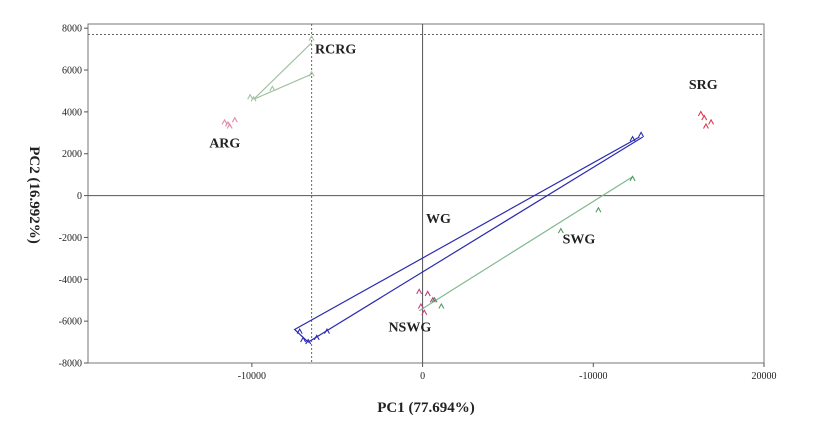 The width and height of the screenshot is (827, 425). What do you see at coordinates (335, 49) in the screenshot?
I see `group-label: RCRG` at bounding box center [335, 49].